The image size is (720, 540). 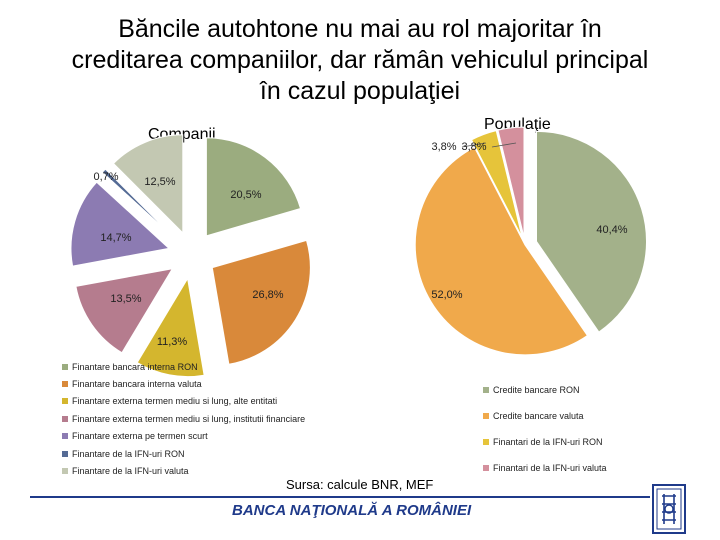 I want to click on legend0-item-6: Finantare de la IFN-uri valuta, so click(x=183, y=470).